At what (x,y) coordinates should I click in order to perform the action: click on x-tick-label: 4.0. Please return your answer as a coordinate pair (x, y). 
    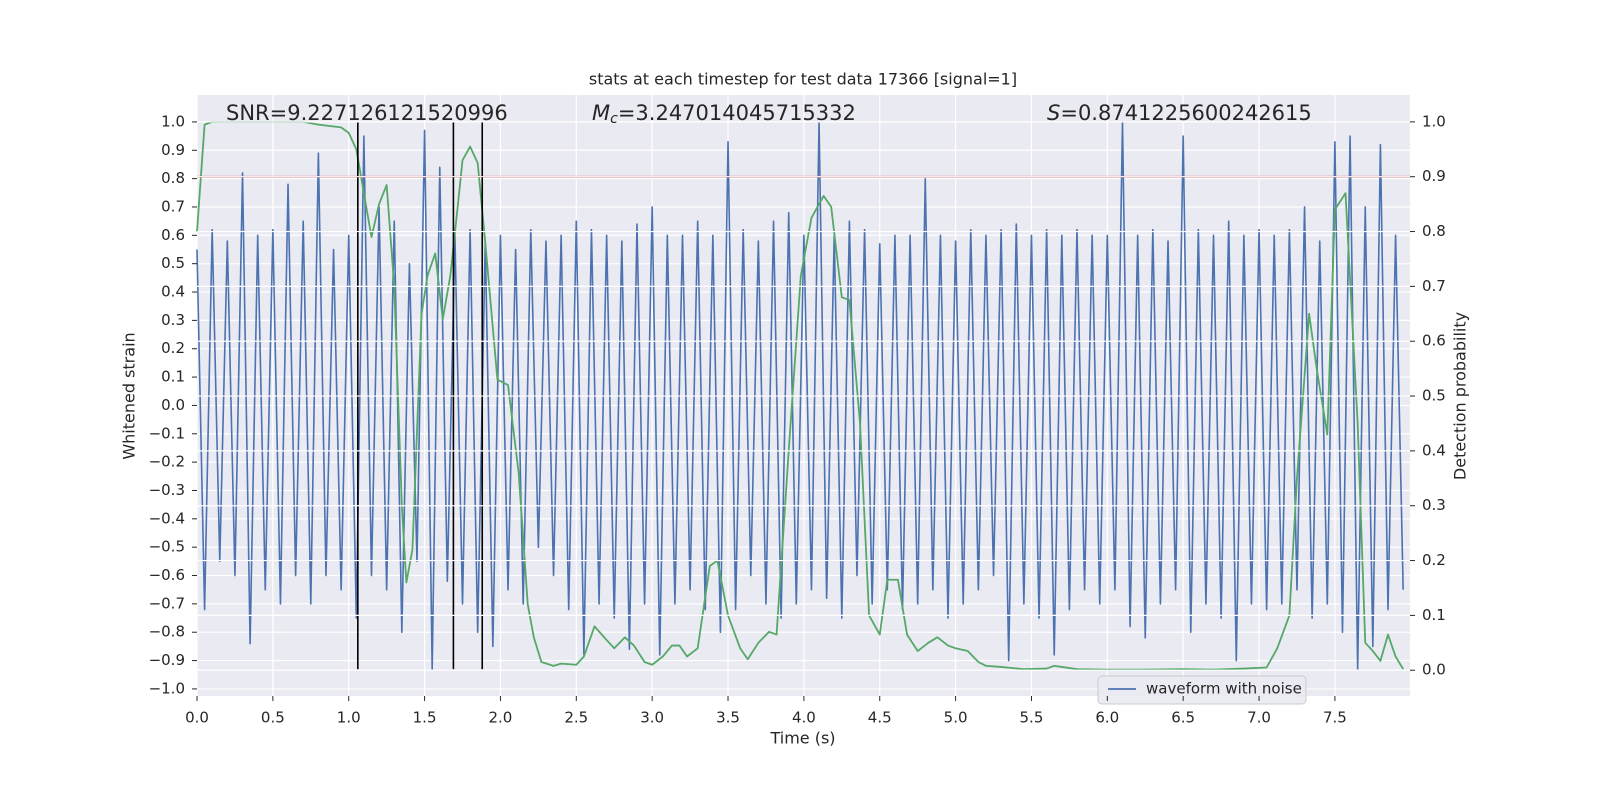
    Looking at the image, I should click on (804, 718).